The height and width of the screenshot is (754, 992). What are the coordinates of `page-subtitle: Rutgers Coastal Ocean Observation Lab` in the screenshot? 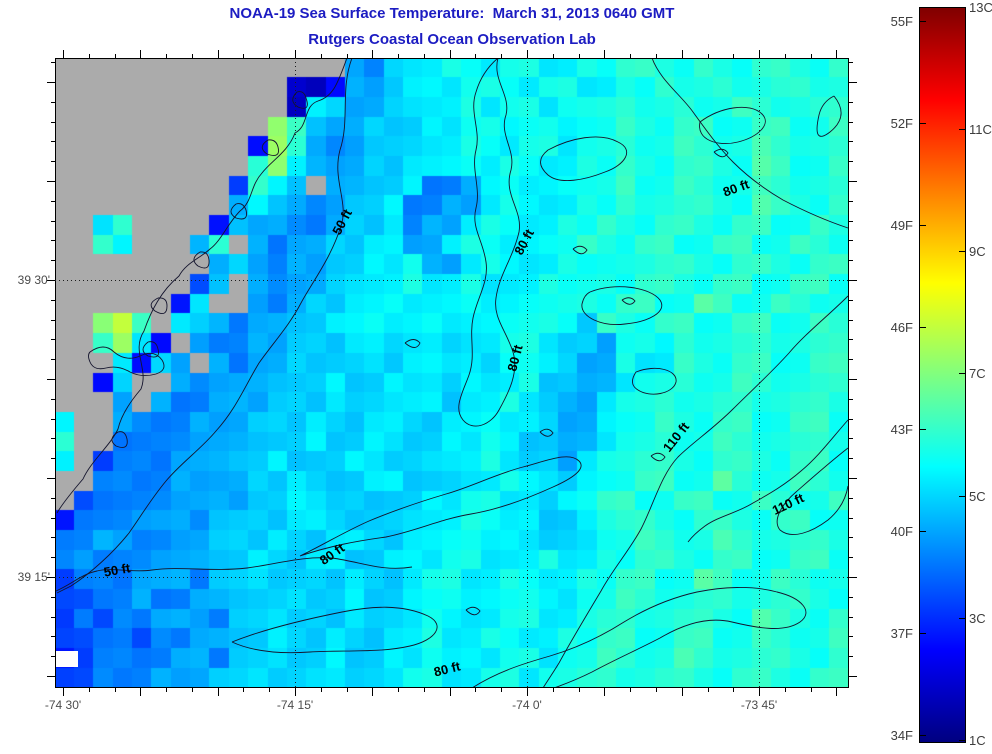 It's located at (452, 39).